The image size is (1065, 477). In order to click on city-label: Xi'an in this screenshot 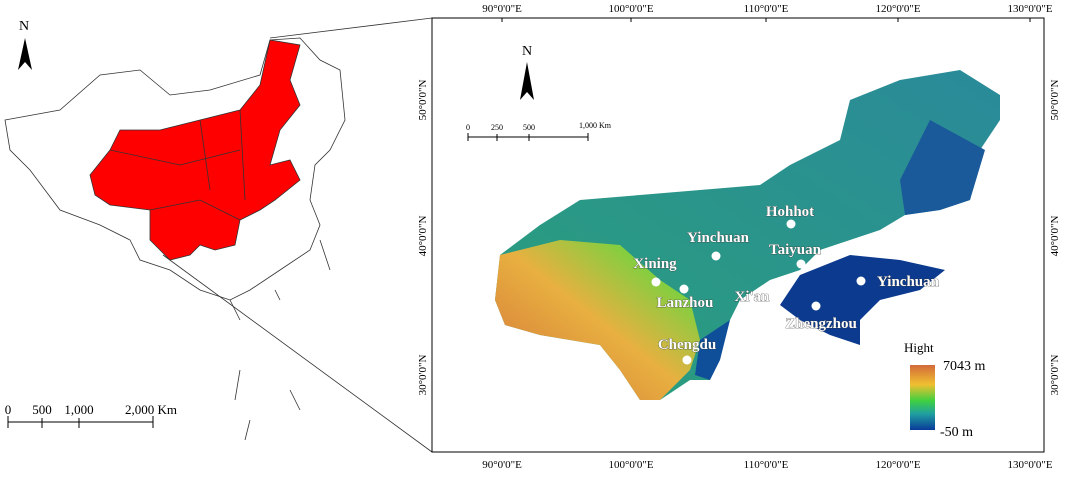, I will do `click(752, 297)`.